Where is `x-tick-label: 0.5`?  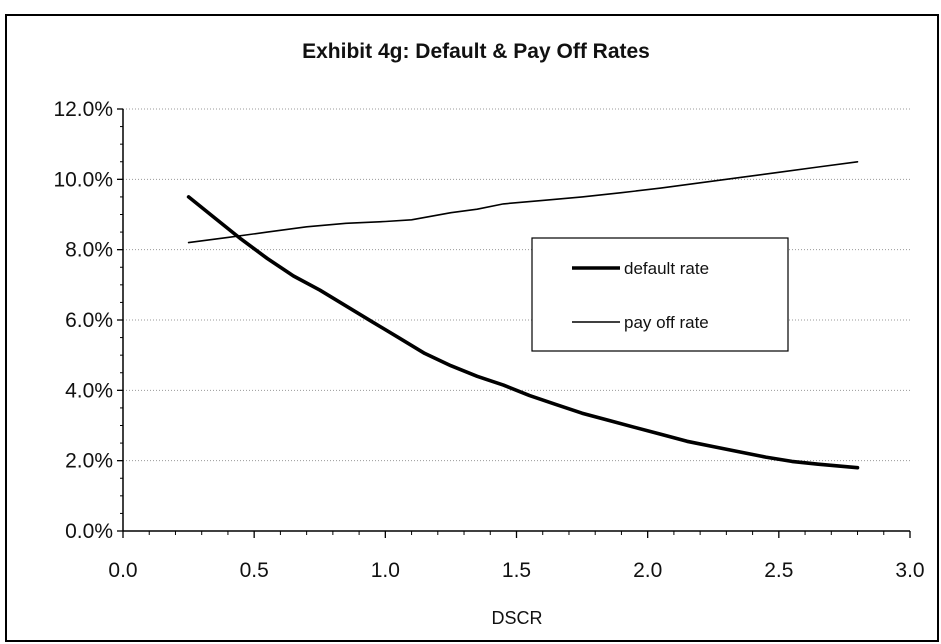 x-tick-label: 0.5 is located at coordinates (254, 570).